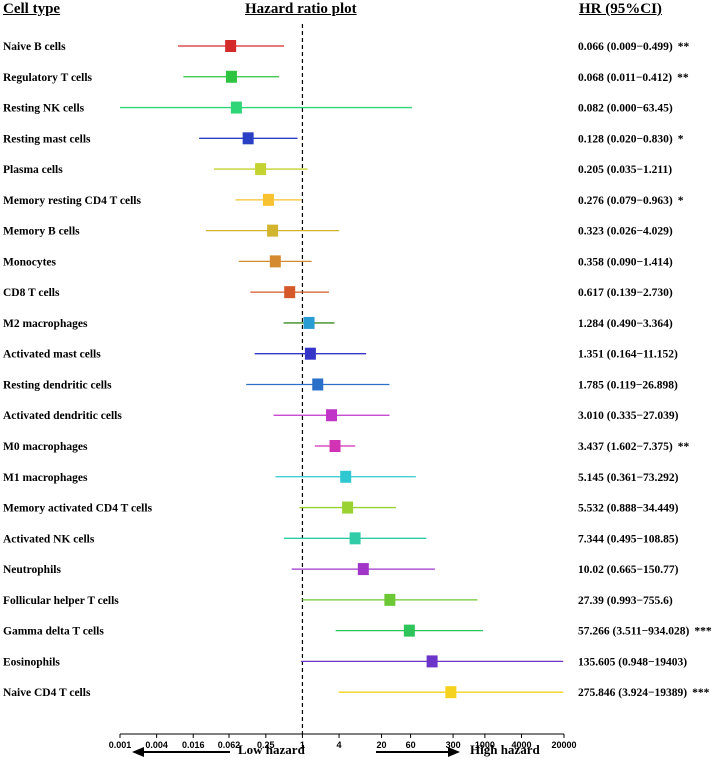 Image resolution: width=719 pixels, height=761 pixels. I want to click on hr-value: 5.532 (0.888−34.449), so click(628, 509).